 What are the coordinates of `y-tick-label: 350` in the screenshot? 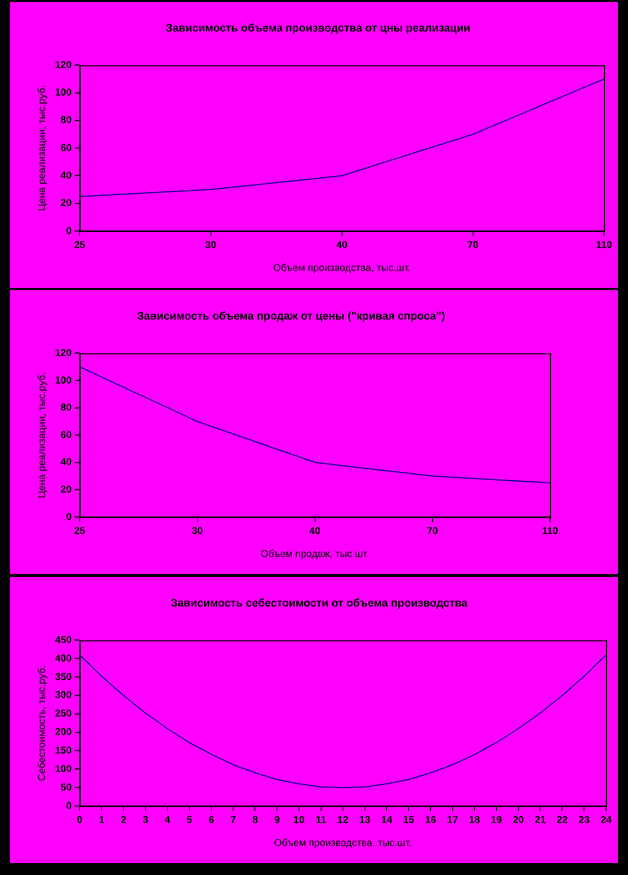 It's located at (63, 677).